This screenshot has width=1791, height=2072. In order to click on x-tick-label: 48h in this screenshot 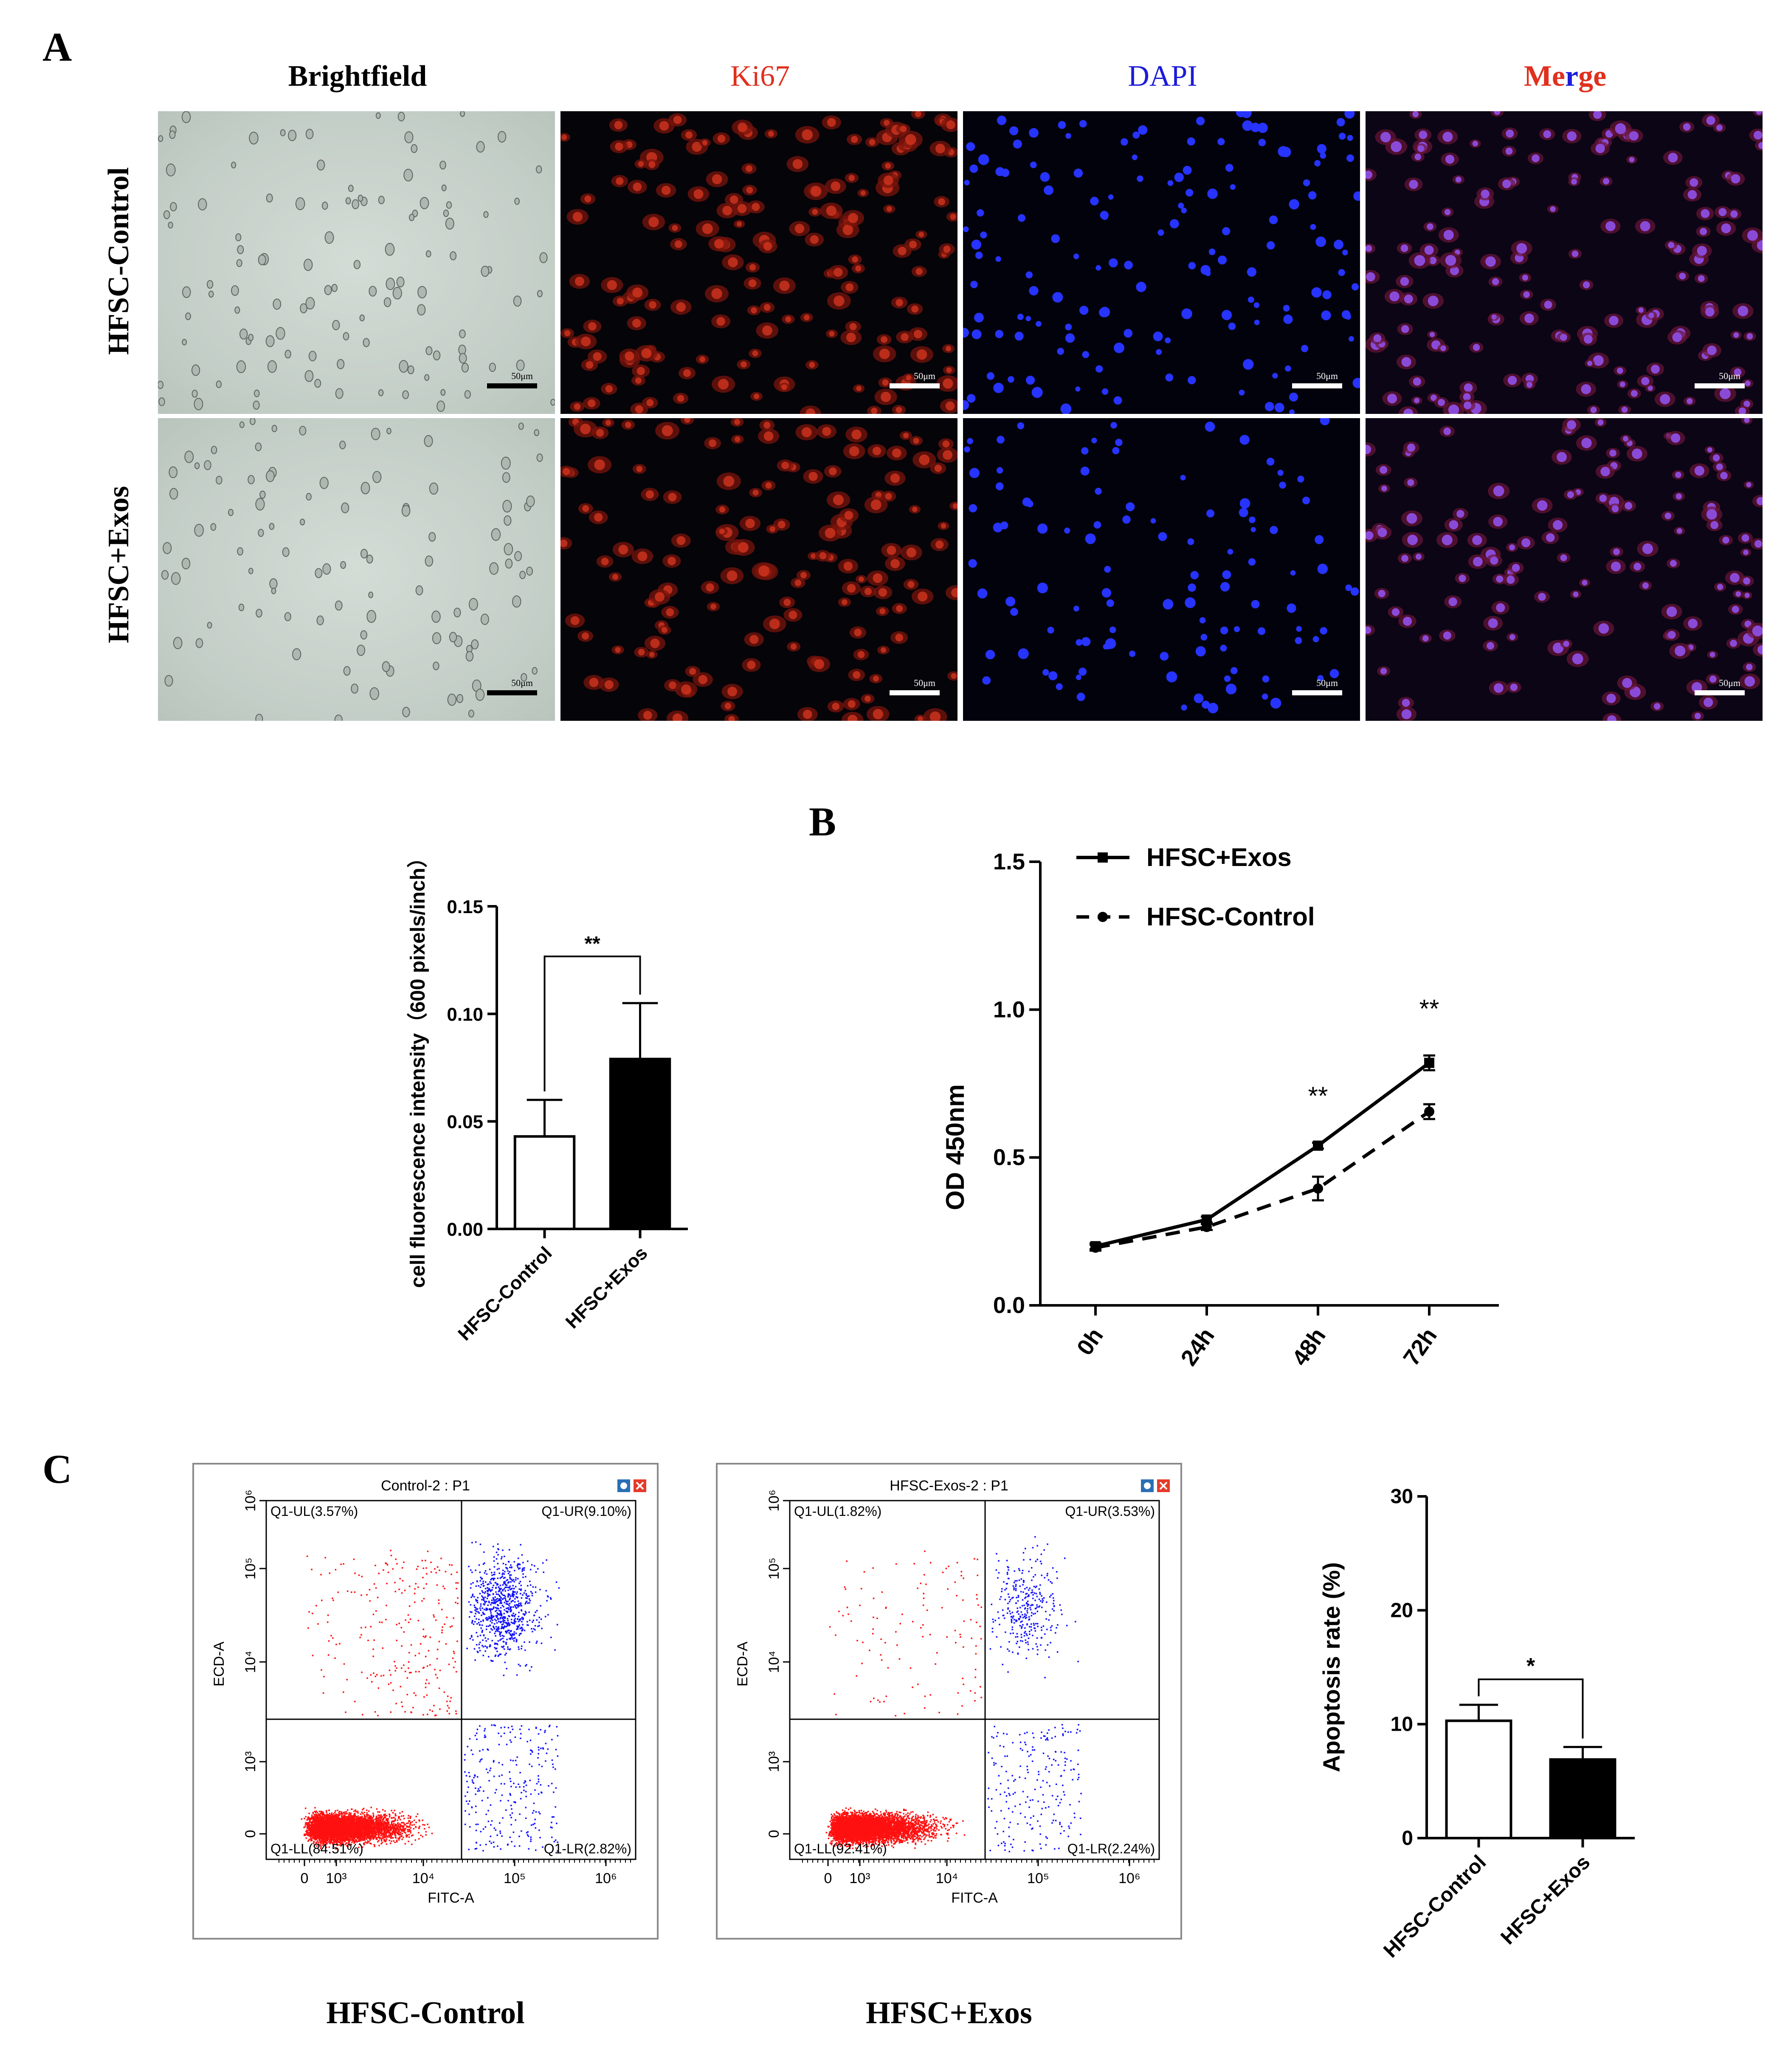, I will do `click(1309, 1346)`.